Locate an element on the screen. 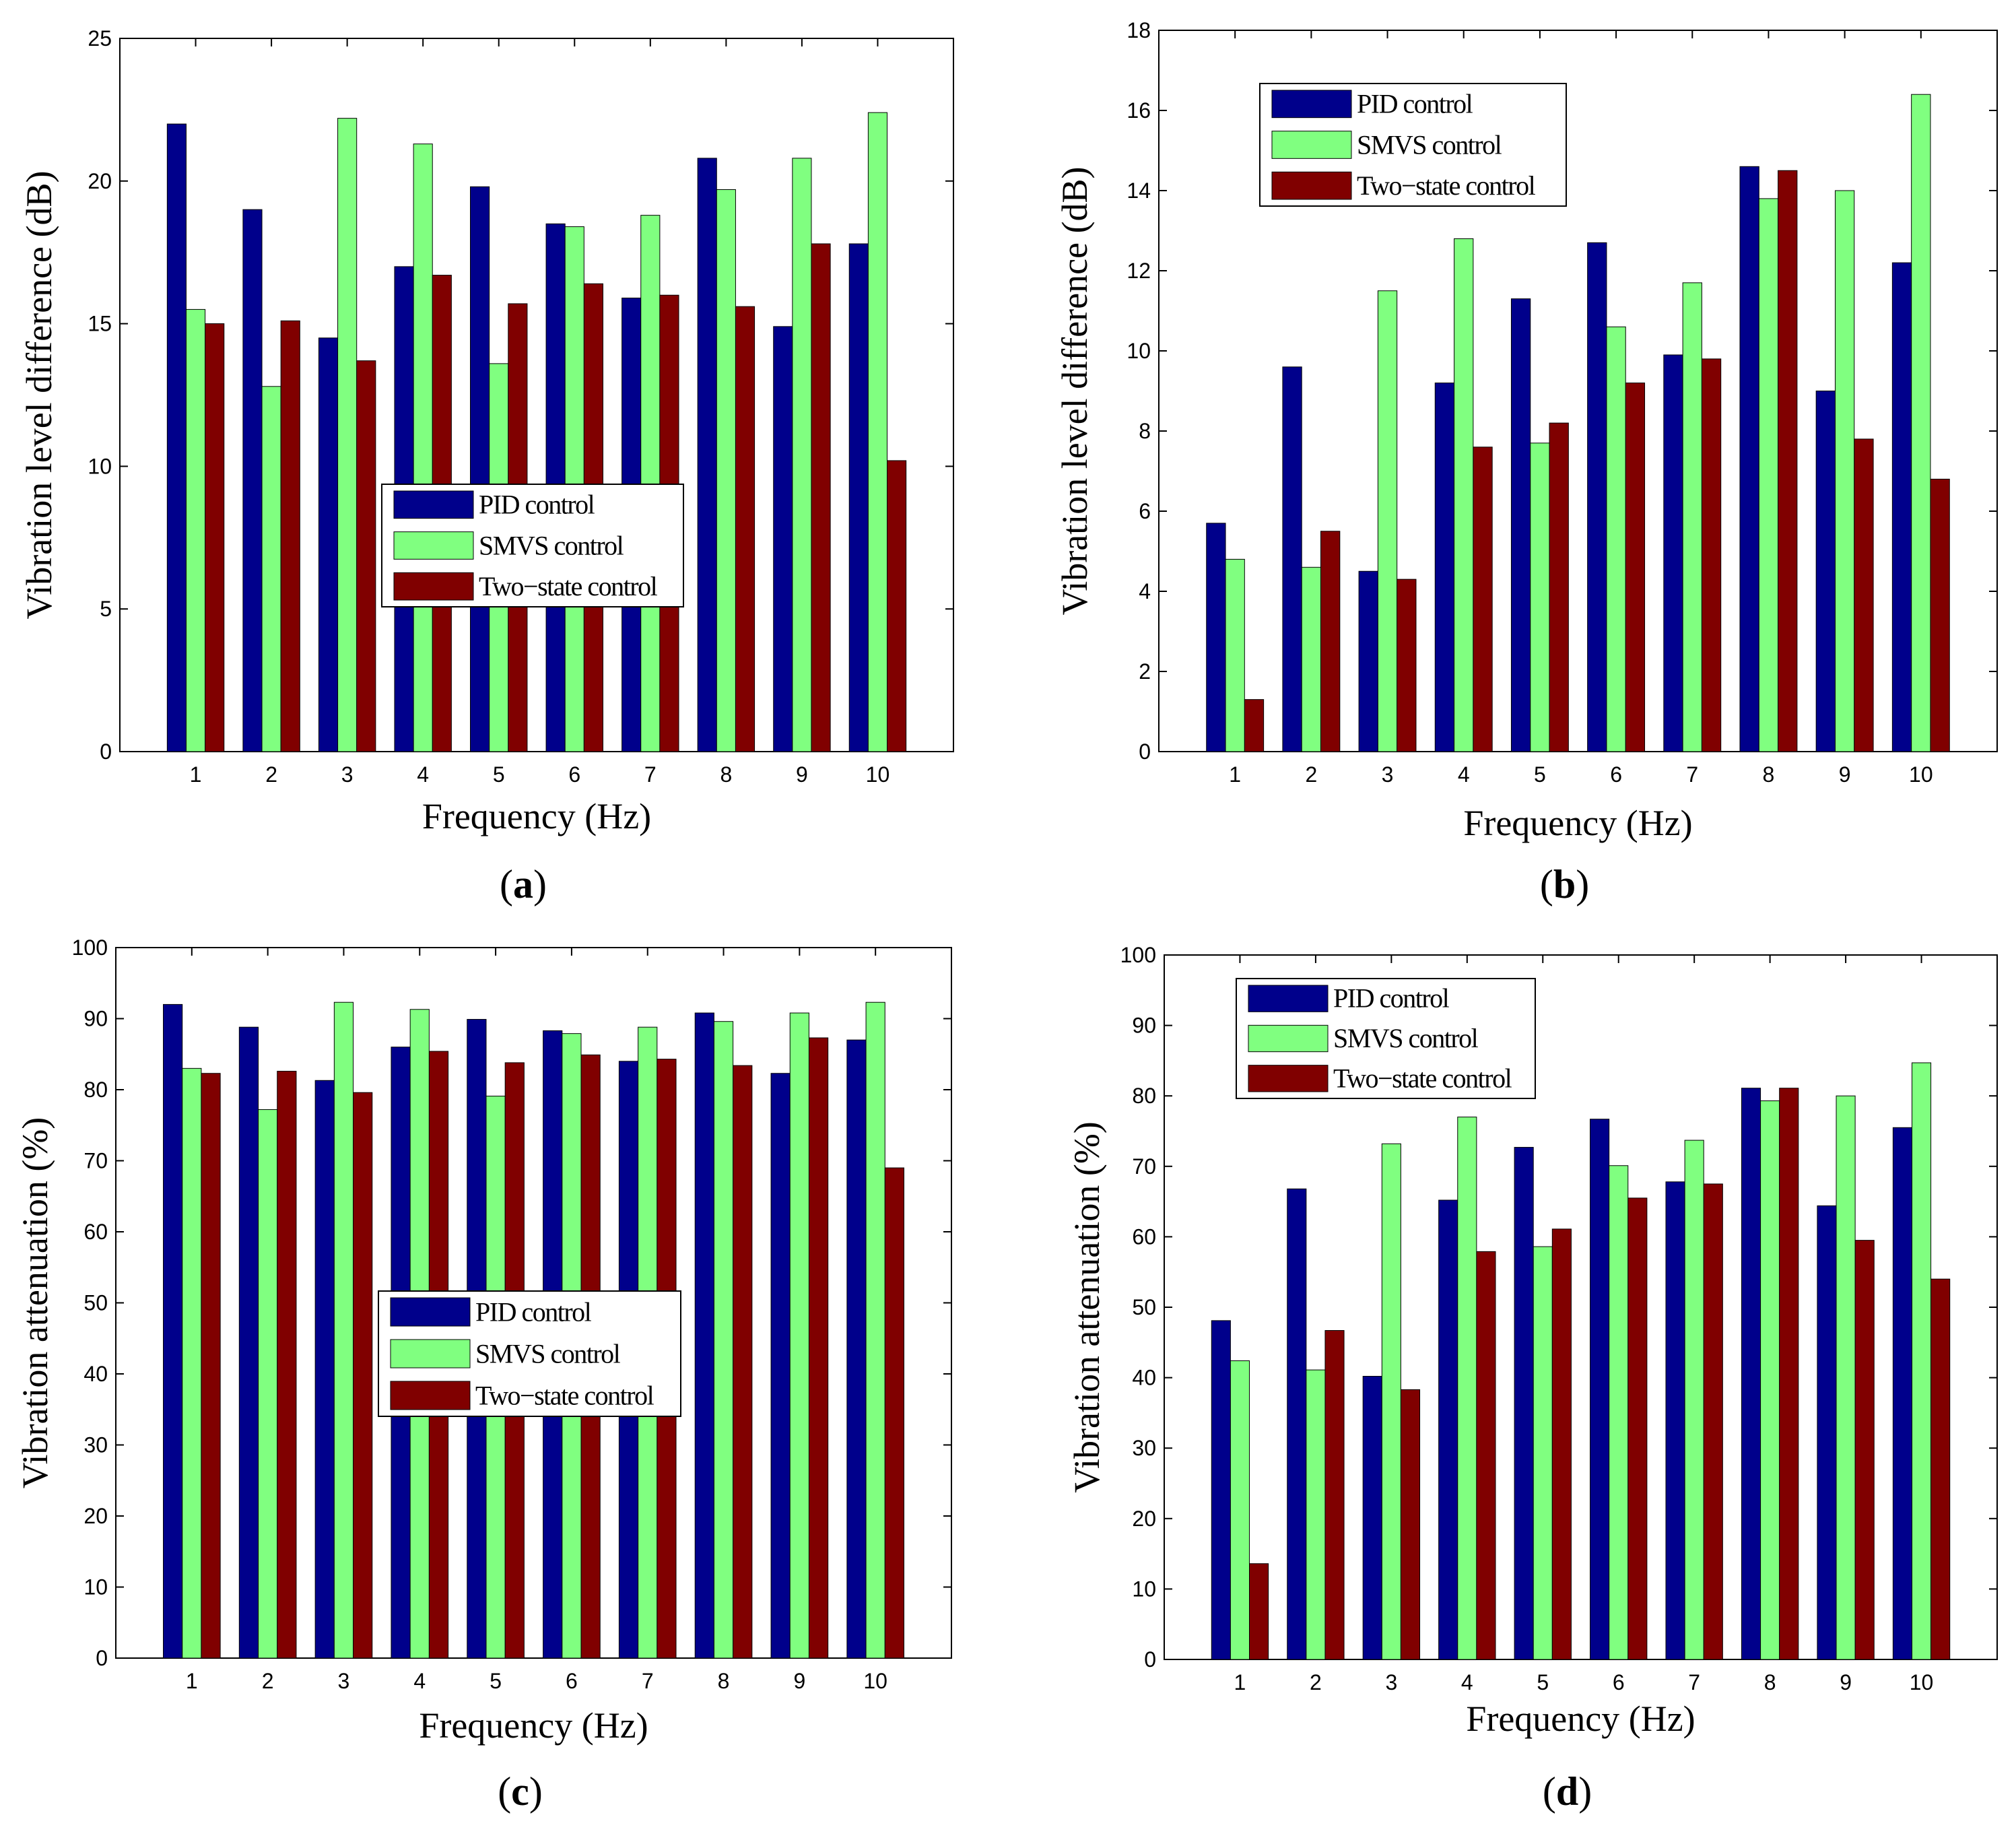  x-tick-label: 4 is located at coordinates (1464, 774).